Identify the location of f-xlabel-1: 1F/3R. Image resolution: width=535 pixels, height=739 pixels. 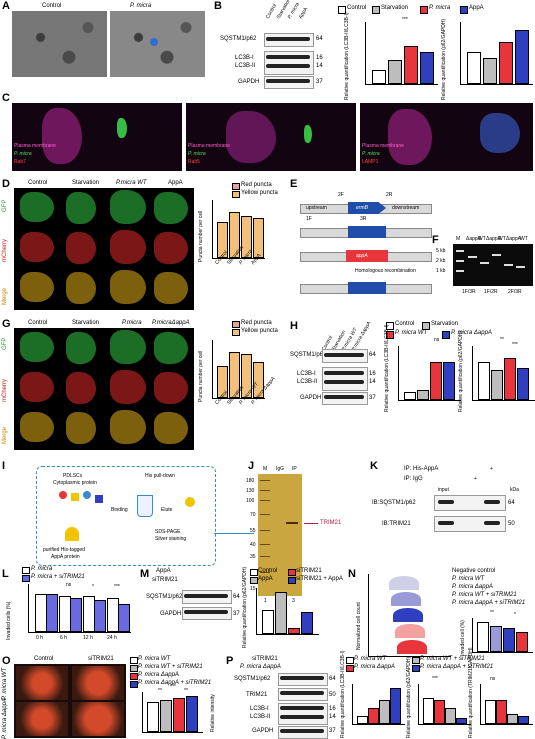
(469, 292).